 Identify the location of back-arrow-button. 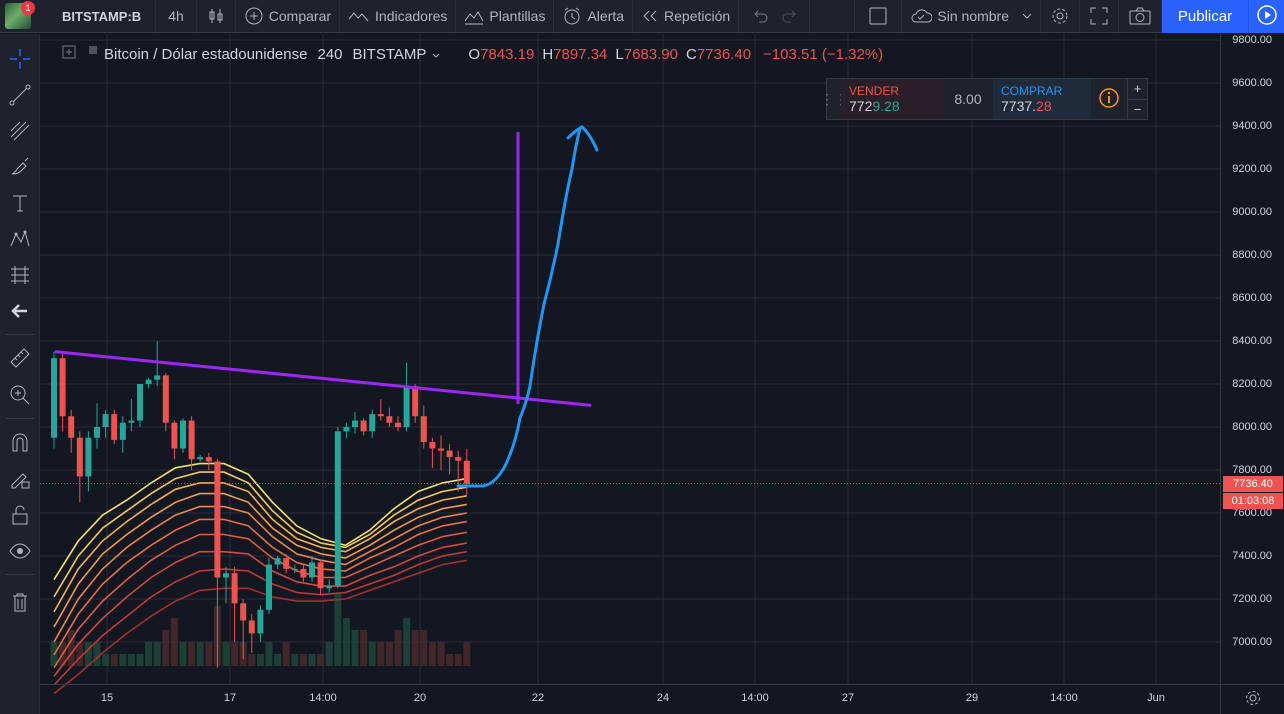
(20, 312).